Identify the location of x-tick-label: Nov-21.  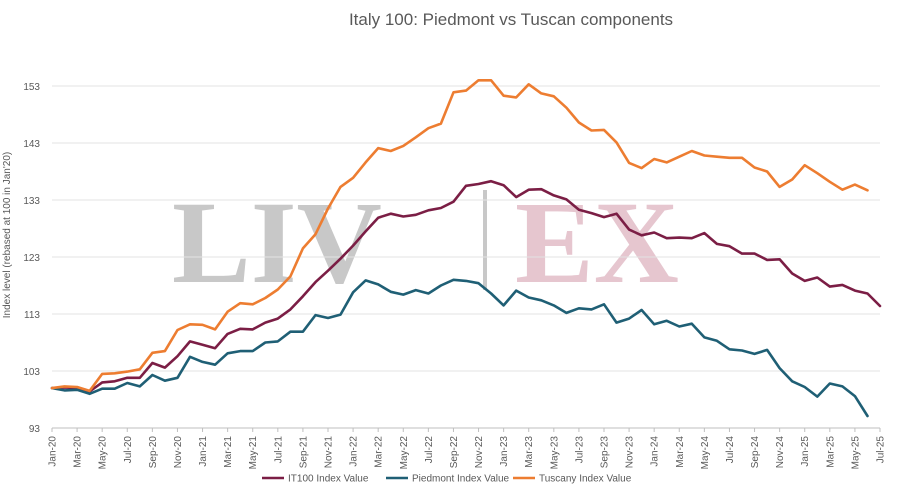
(329, 452).